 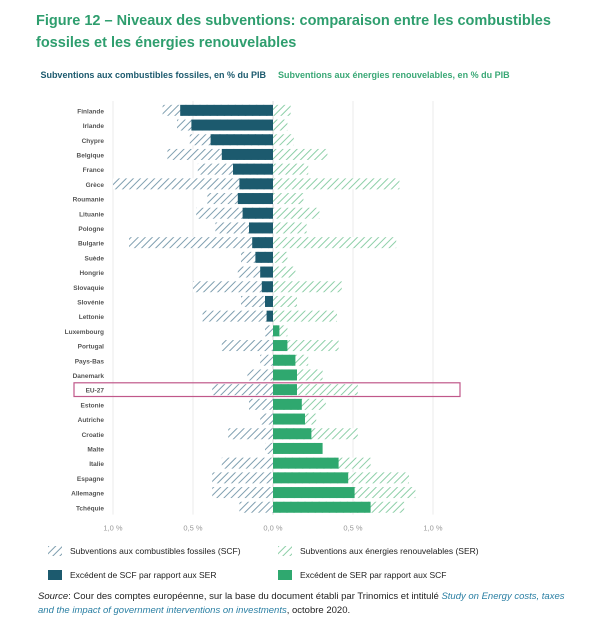 I want to click on category-label: Portugal, so click(x=91, y=347).